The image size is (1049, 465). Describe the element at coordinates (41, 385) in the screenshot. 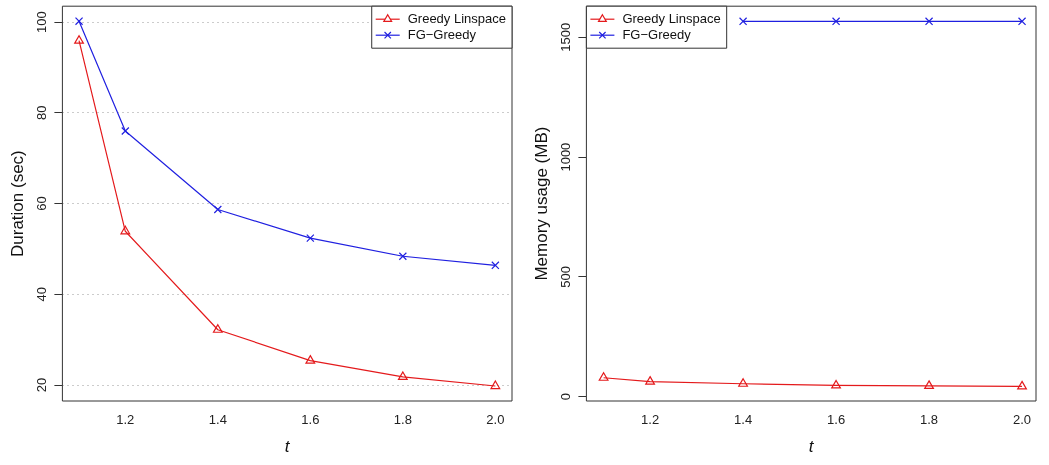

I see `y-tick-label: 20` at that location.